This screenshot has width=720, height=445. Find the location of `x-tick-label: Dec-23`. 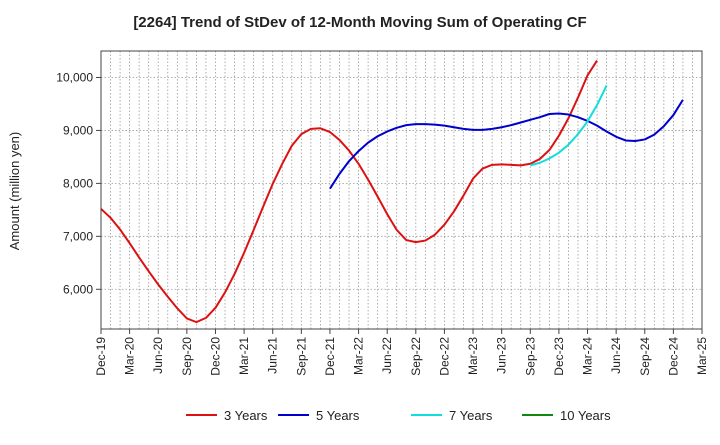

x-tick-label: Dec-23 is located at coordinates (559, 356).